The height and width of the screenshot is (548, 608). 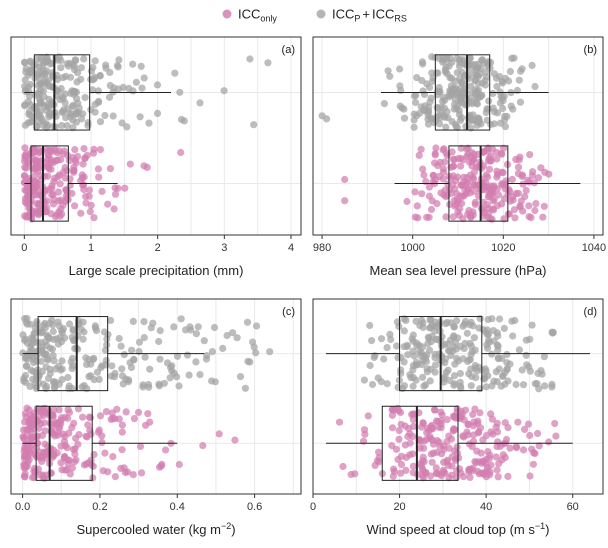 What do you see at coordinates (594, 248) in the screenshot?
I see `x-tick-label: 1040` at bounding box center [594, 248].